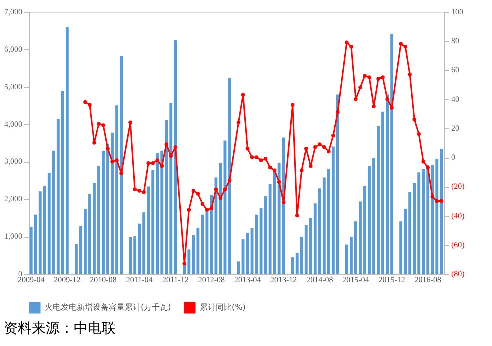  I want to click on y-tick-label: 2,000, so click(13, 199).